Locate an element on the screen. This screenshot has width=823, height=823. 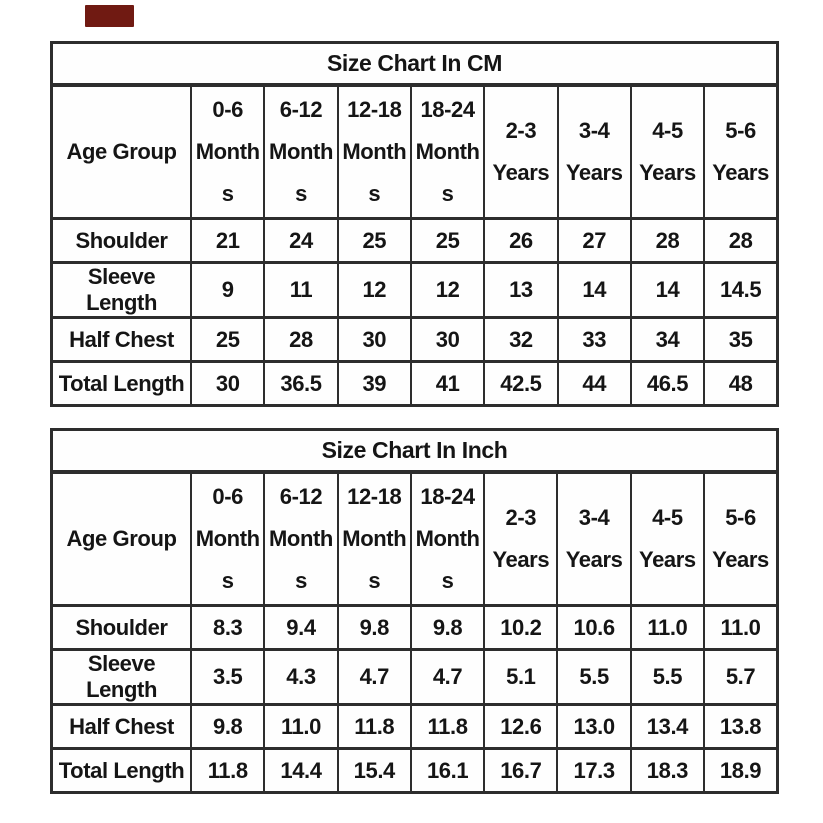
table-row: Half Chest 25 28 30 30 32 33 34 35 is located at coordinates (414, 339).